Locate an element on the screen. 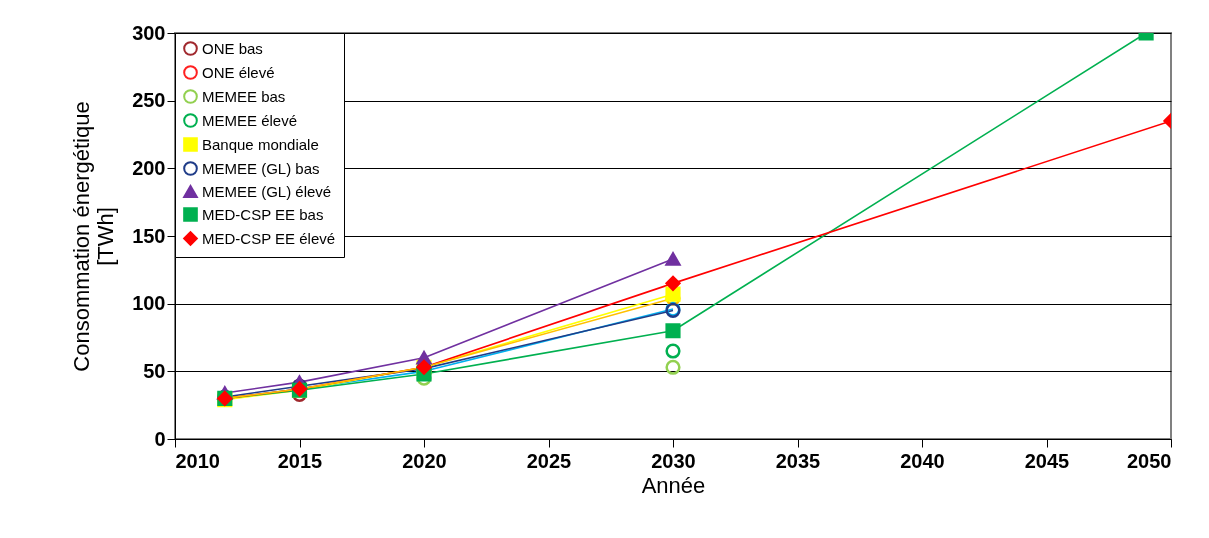  y-tick-label: 300 is located at coordinates (149, 32).